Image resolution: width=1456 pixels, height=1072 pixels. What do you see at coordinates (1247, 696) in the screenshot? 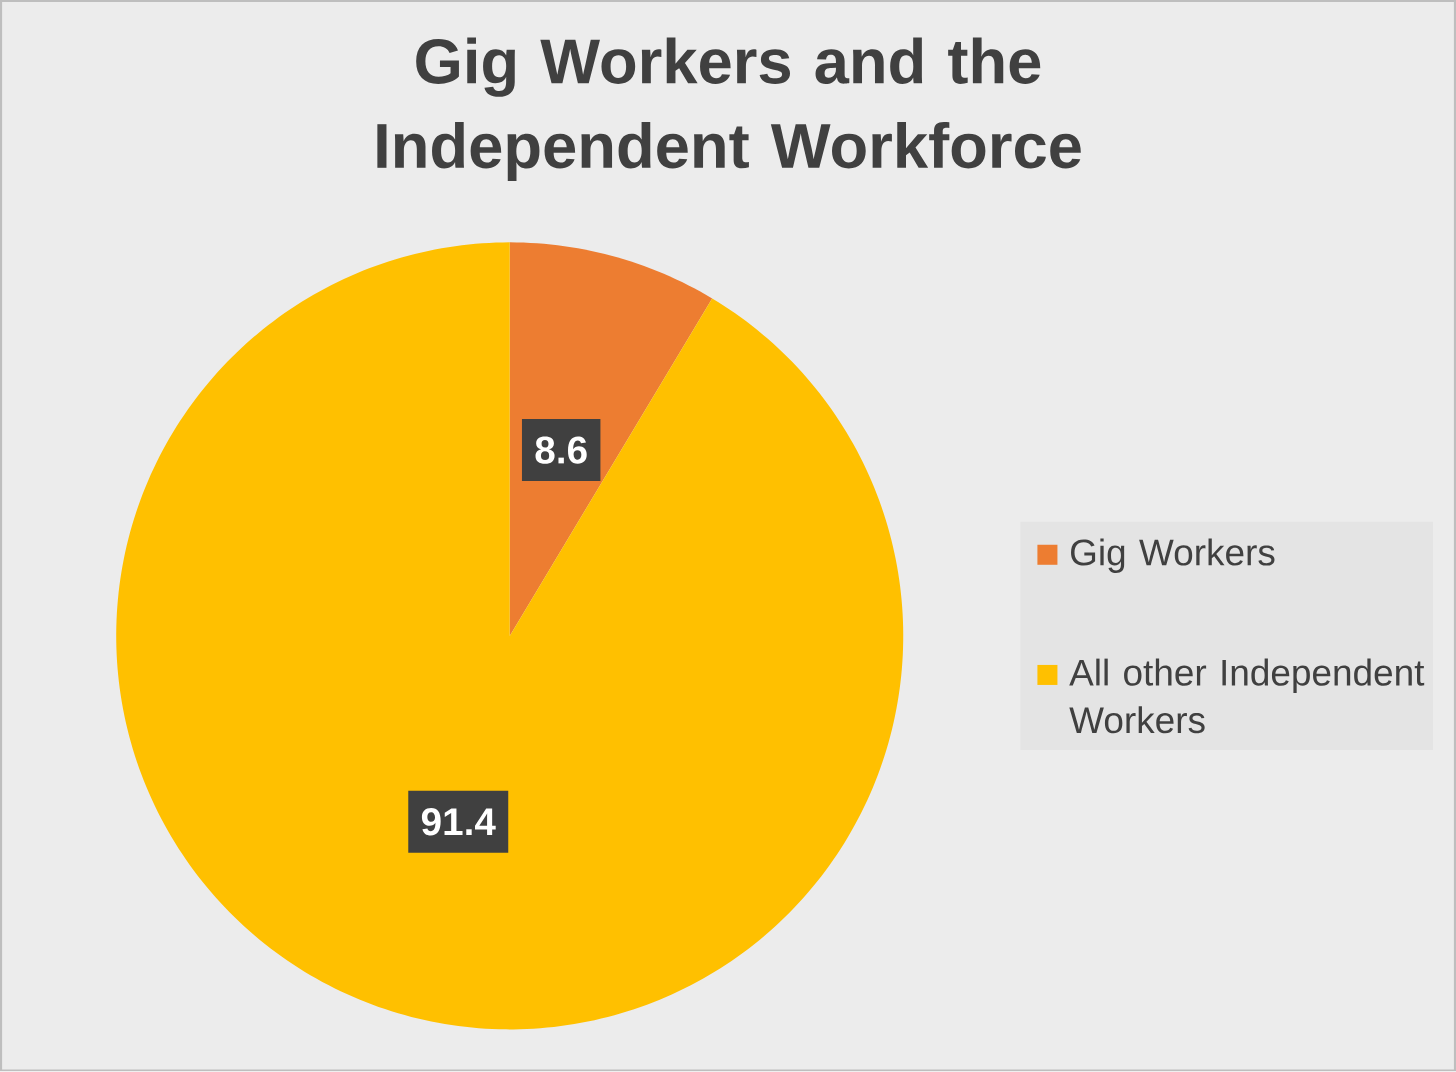
I see `legend-label: All other Independent Workers` at bounding box center [1247, 696].